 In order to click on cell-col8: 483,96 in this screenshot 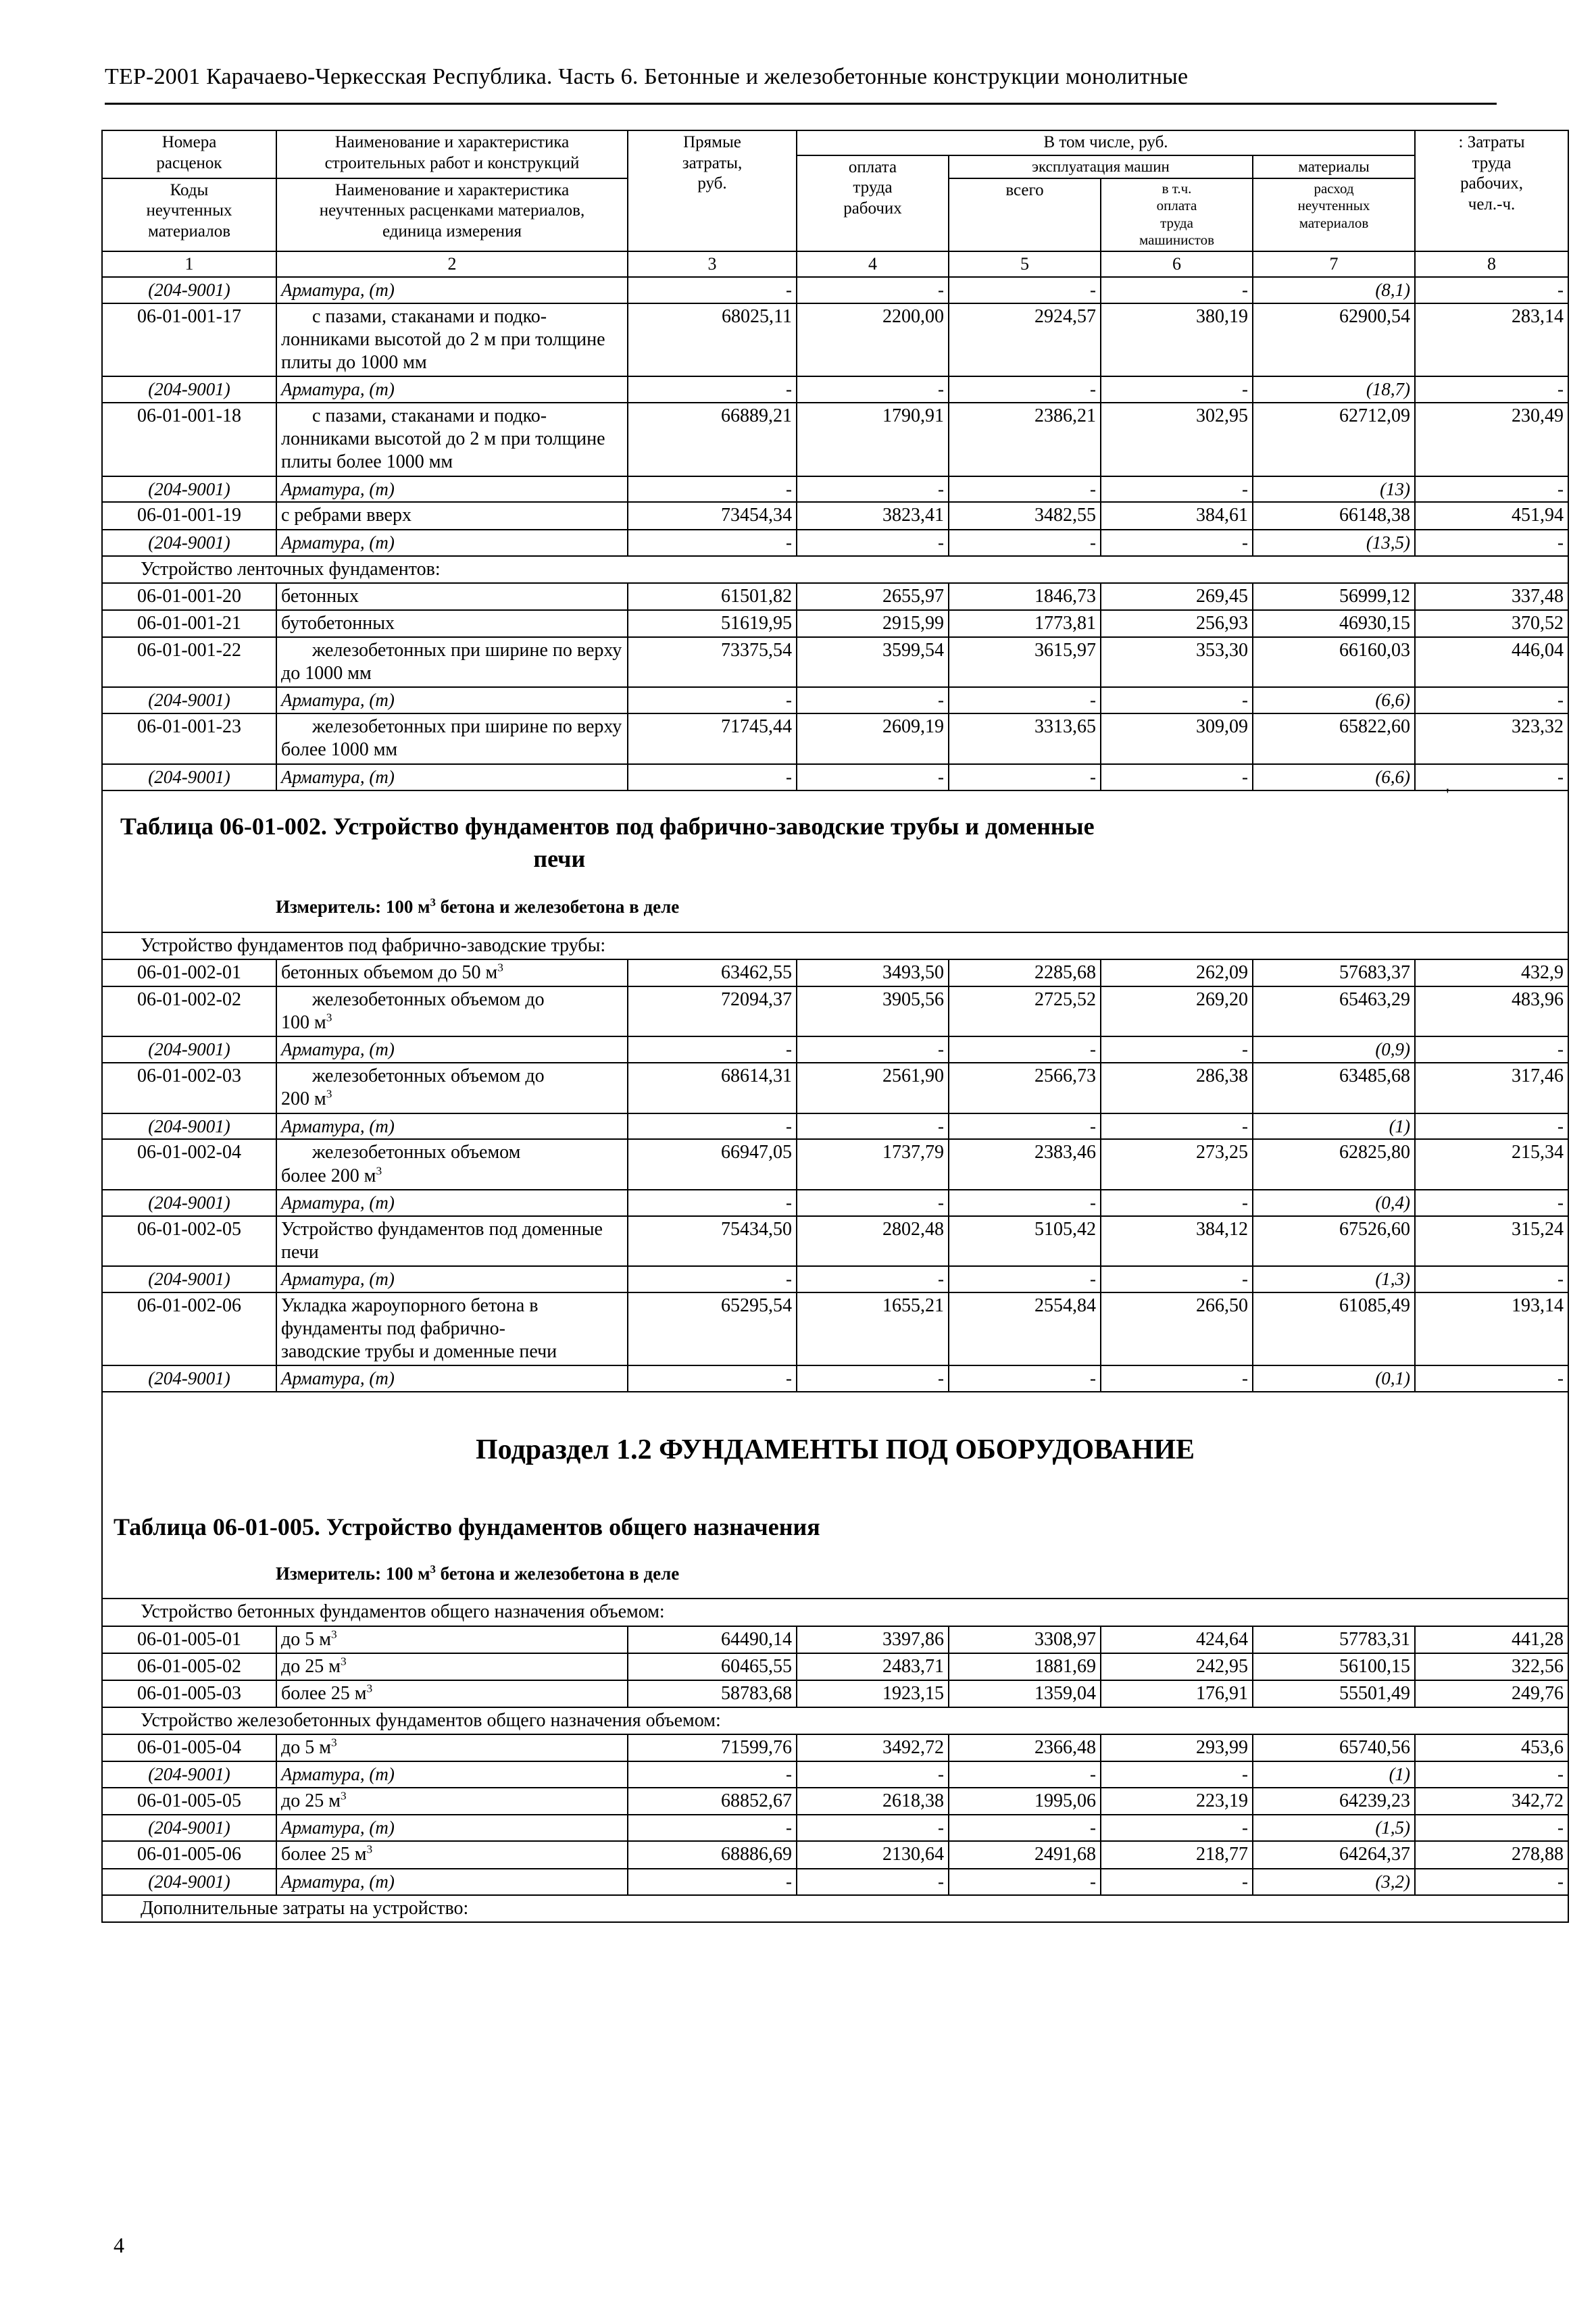, I will do `click(1492, 1012)`.